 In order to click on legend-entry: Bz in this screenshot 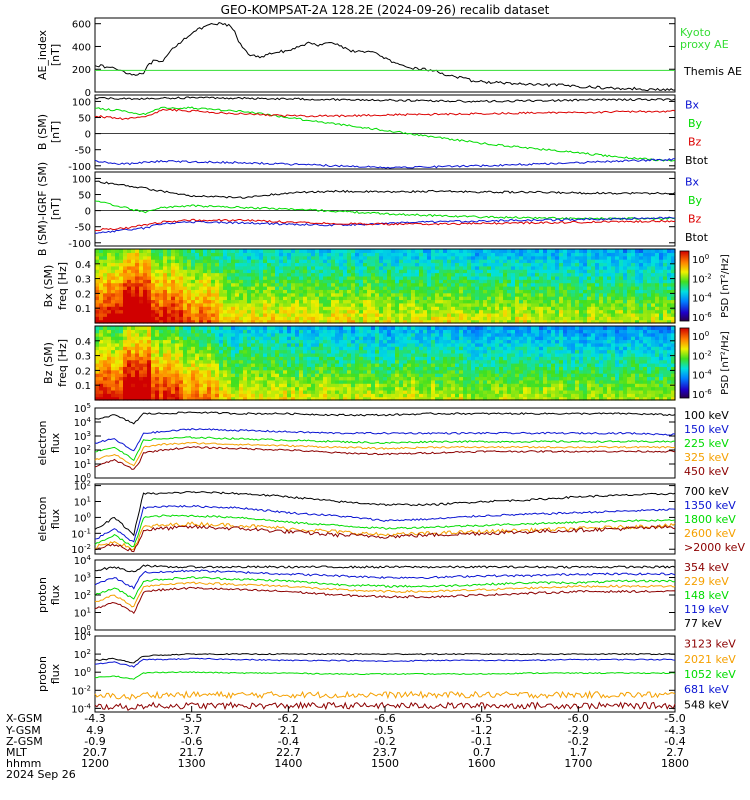, I will do `click(695, 141)`.